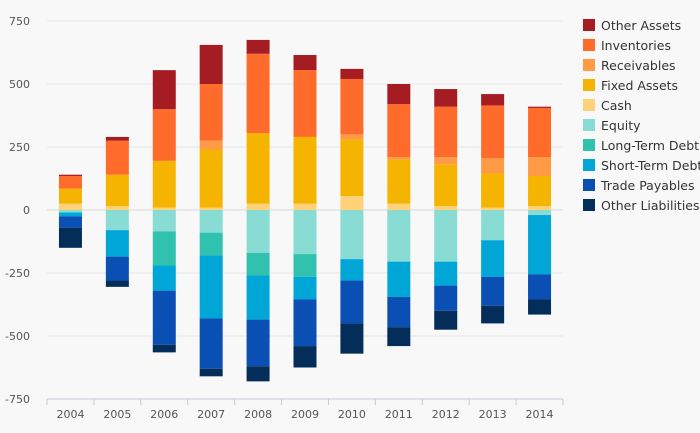 The height and width of the screenshot is (433, 700). Describe the element at coordinates (117, 268) in the screenshot. I see `bar-segment-trade-payables-2005` at that location.